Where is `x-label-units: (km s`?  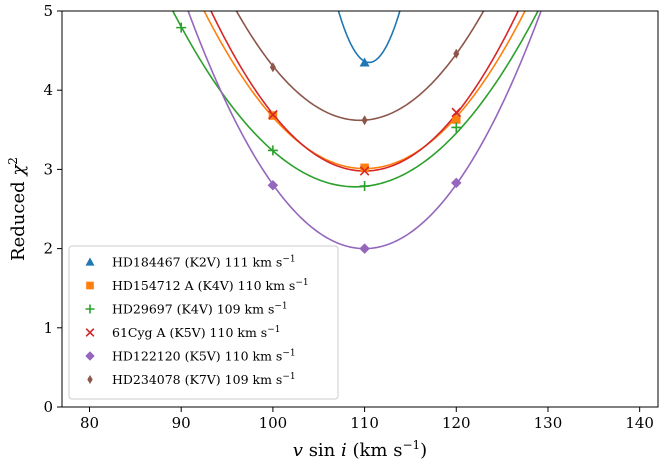
x-label-units: (km s is located at coordinates (375, 450).